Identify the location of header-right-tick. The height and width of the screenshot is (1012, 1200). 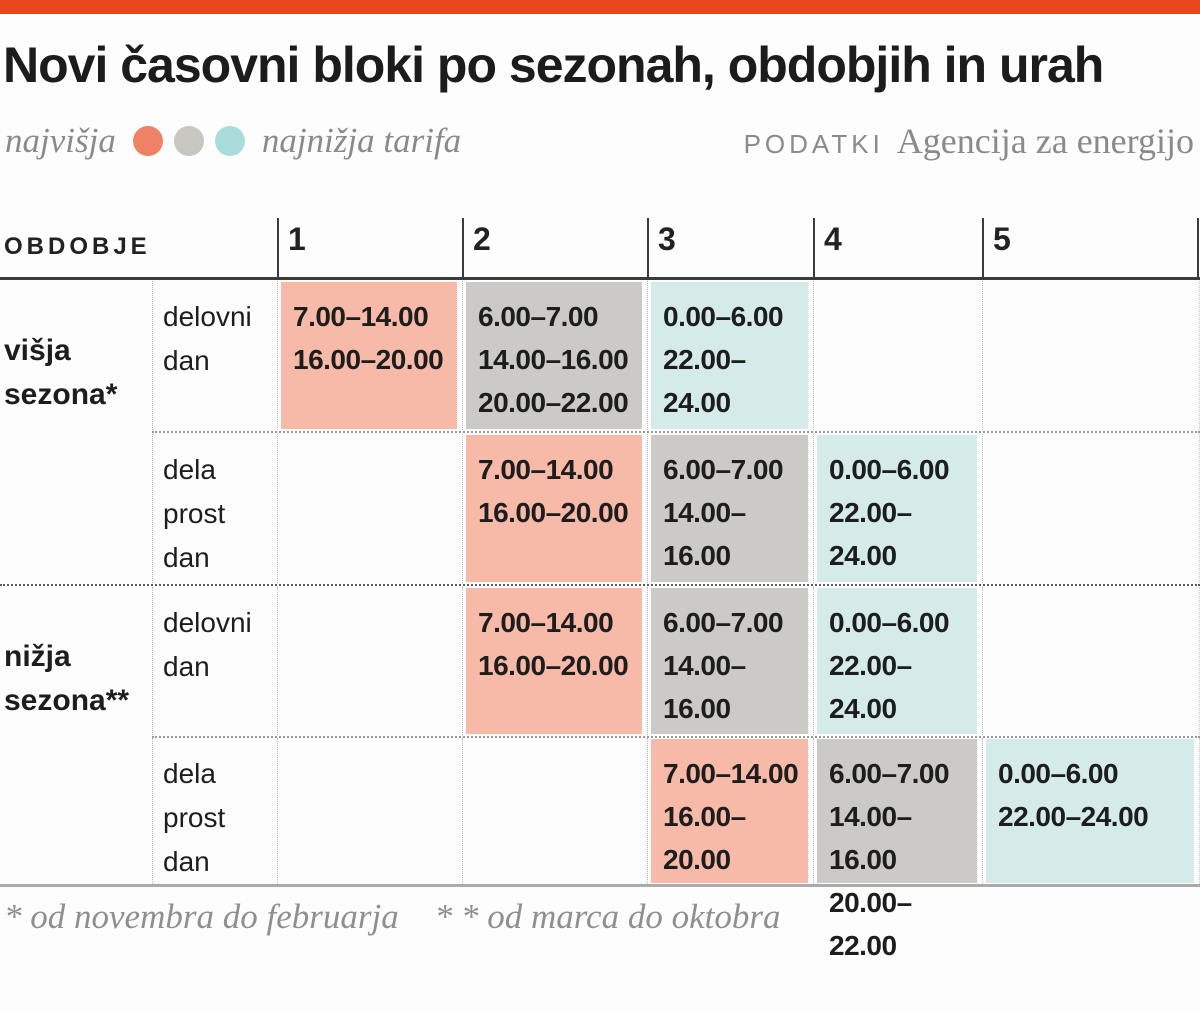
(1198, 247).